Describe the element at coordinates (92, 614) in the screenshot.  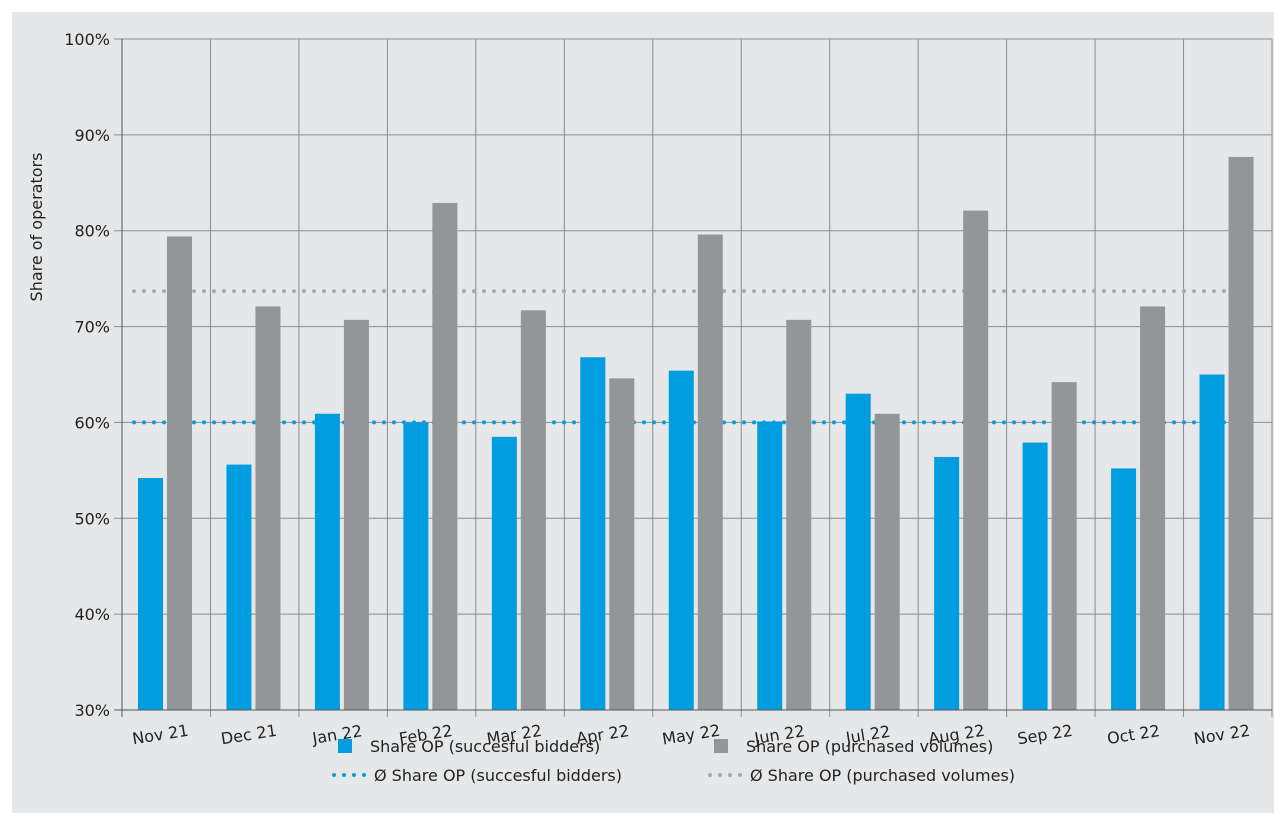
I see `y-tick-label: 40%` at that location.